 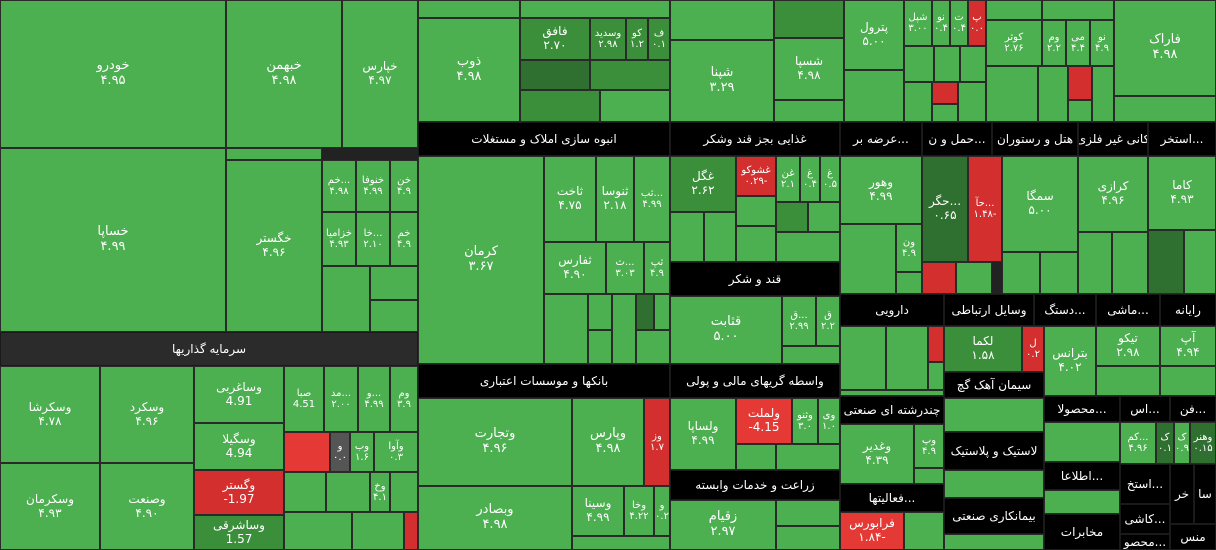 I want to click on tile-vtejarat: وتجارت ۴.۹۶, so click(x=495, y=442).